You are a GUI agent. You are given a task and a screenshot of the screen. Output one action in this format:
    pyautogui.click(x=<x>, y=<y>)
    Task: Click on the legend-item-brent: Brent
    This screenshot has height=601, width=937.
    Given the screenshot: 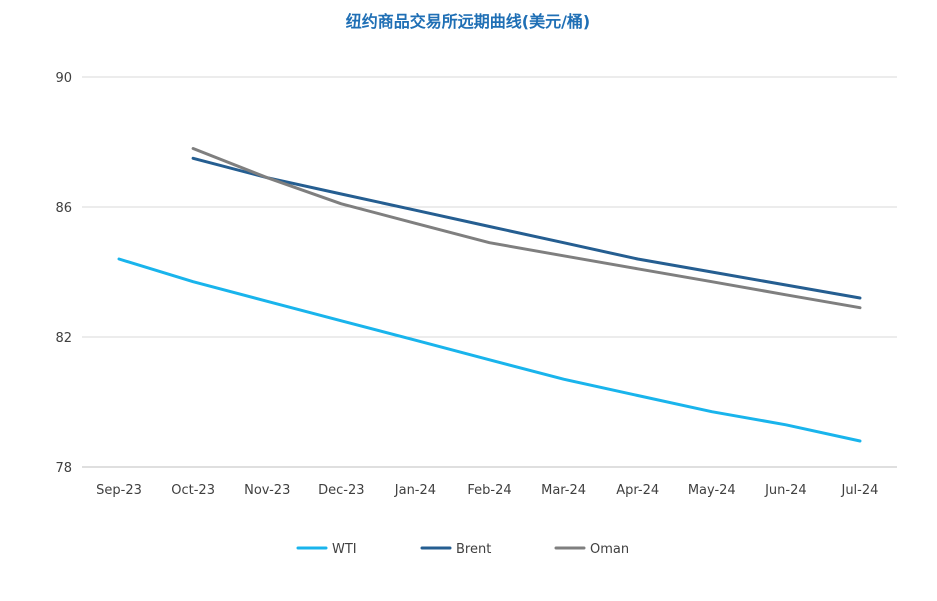 What is the action you would take?
    pyautogui.click(x=455, y=549)
    